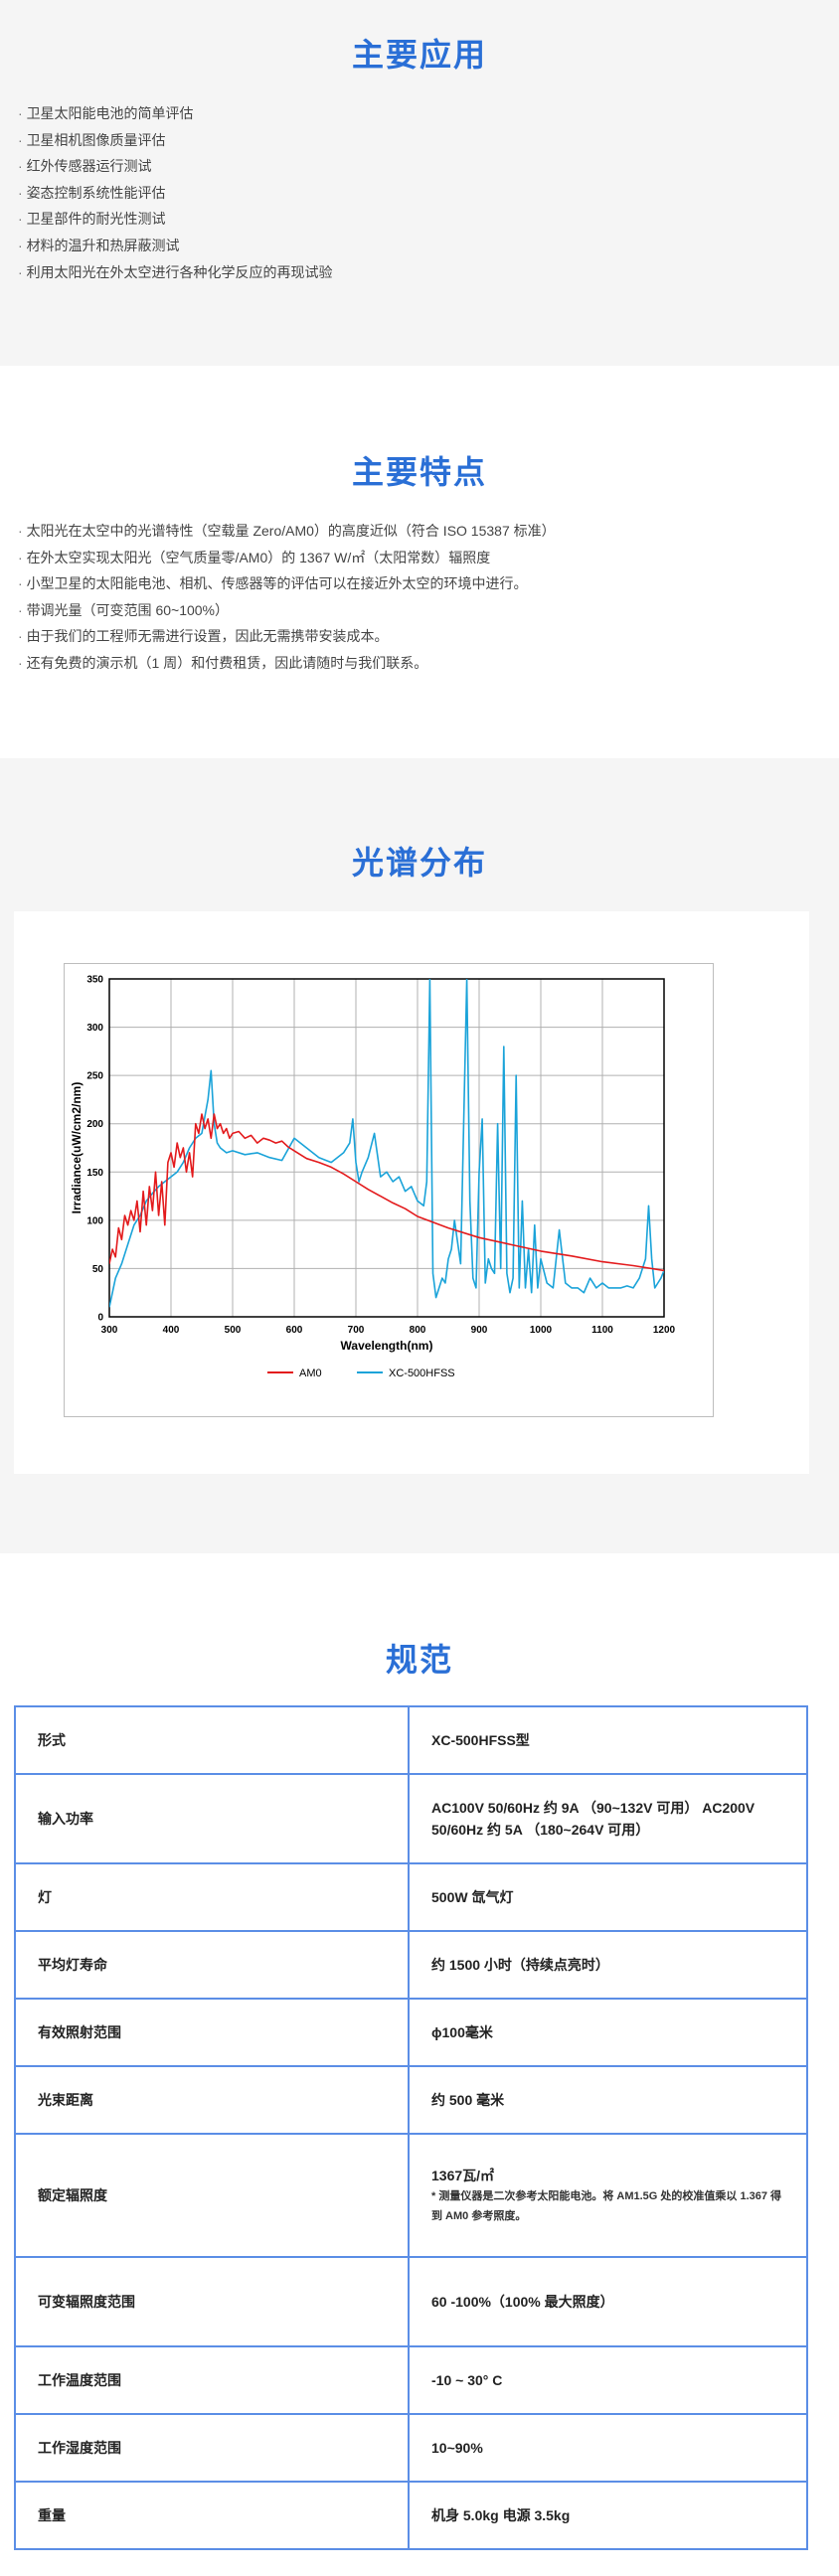 This screenshot has height=2576, width=839. I want to click on spec-key: 光束距离, so click(212, 2100).